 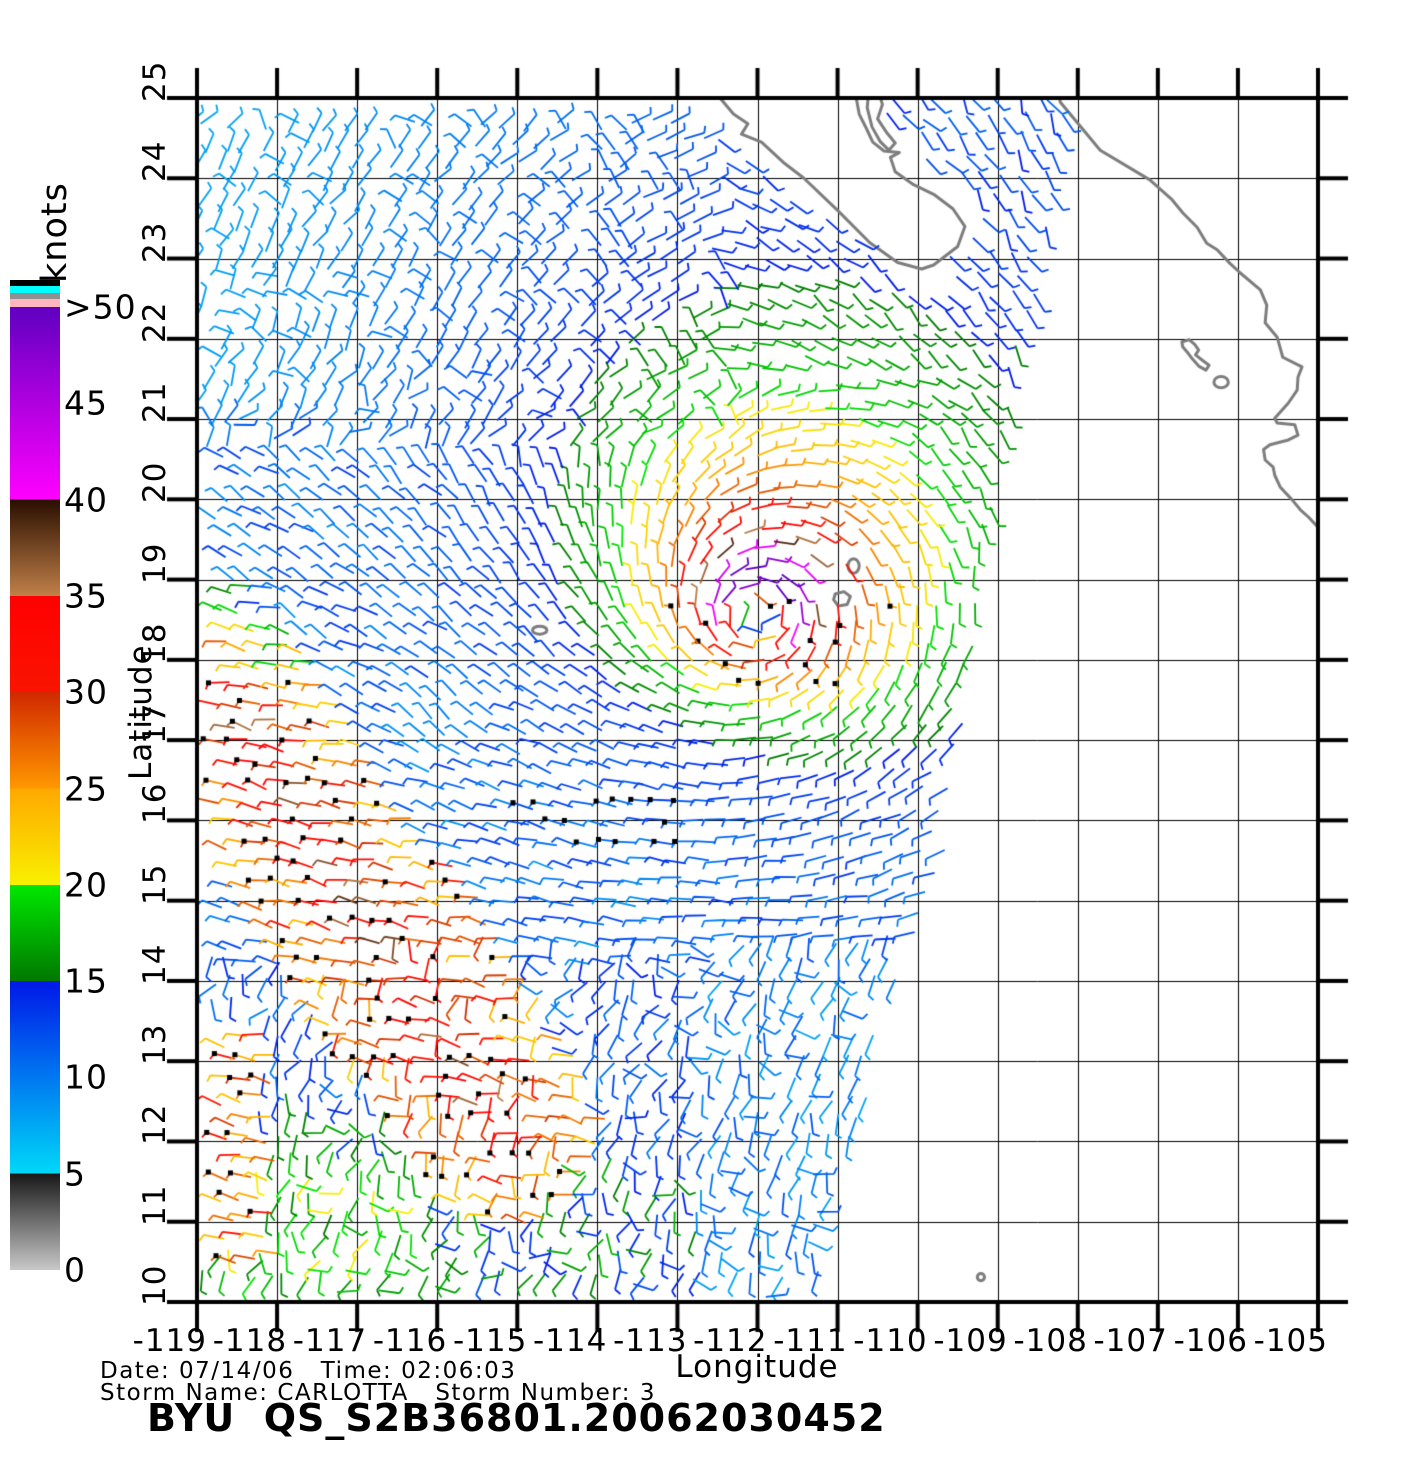 What do you see at coordinates (757, 1367) in the screenshot?
I see `x-axis-title: Longitude` at bounding box center [757, 1367].